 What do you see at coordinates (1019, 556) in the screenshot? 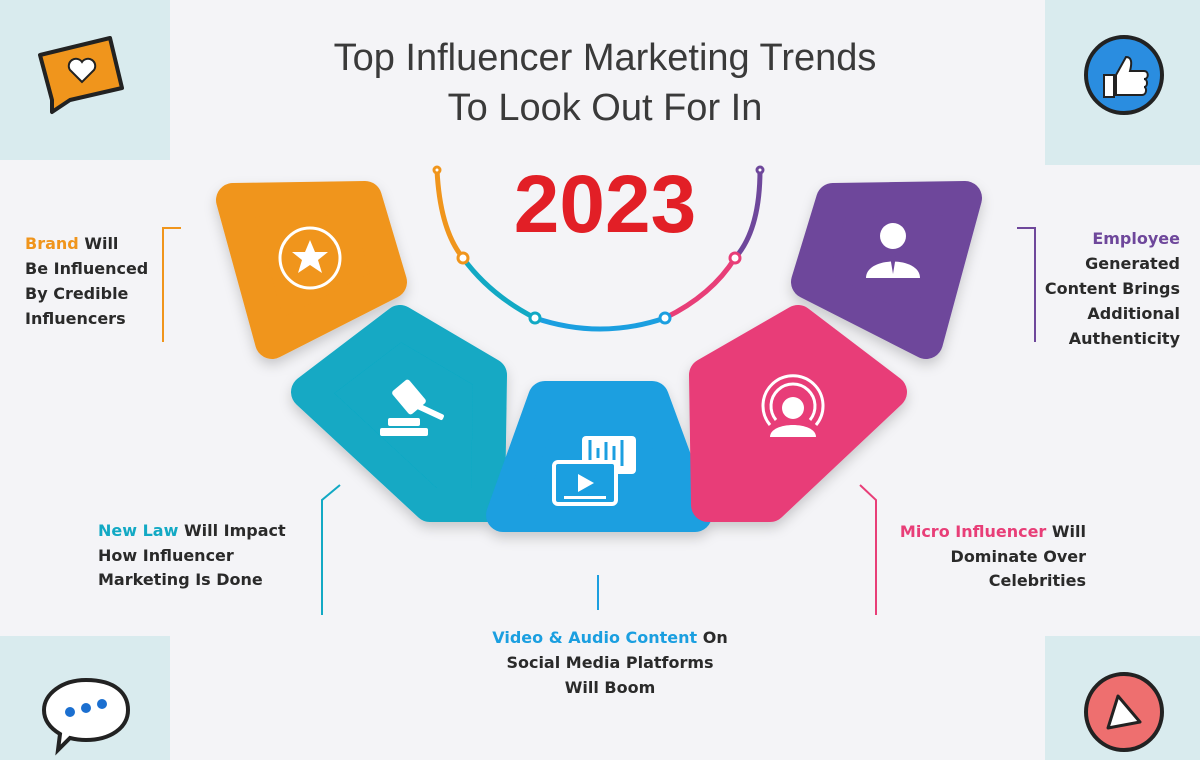
I see `trend-line: Dominate Over` at bounding box center [1019, 556].